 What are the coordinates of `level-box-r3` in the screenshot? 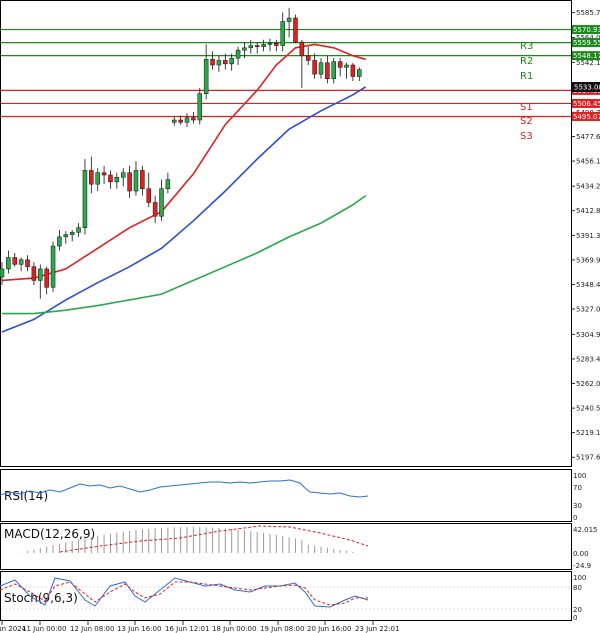 It's located at (586, 30).